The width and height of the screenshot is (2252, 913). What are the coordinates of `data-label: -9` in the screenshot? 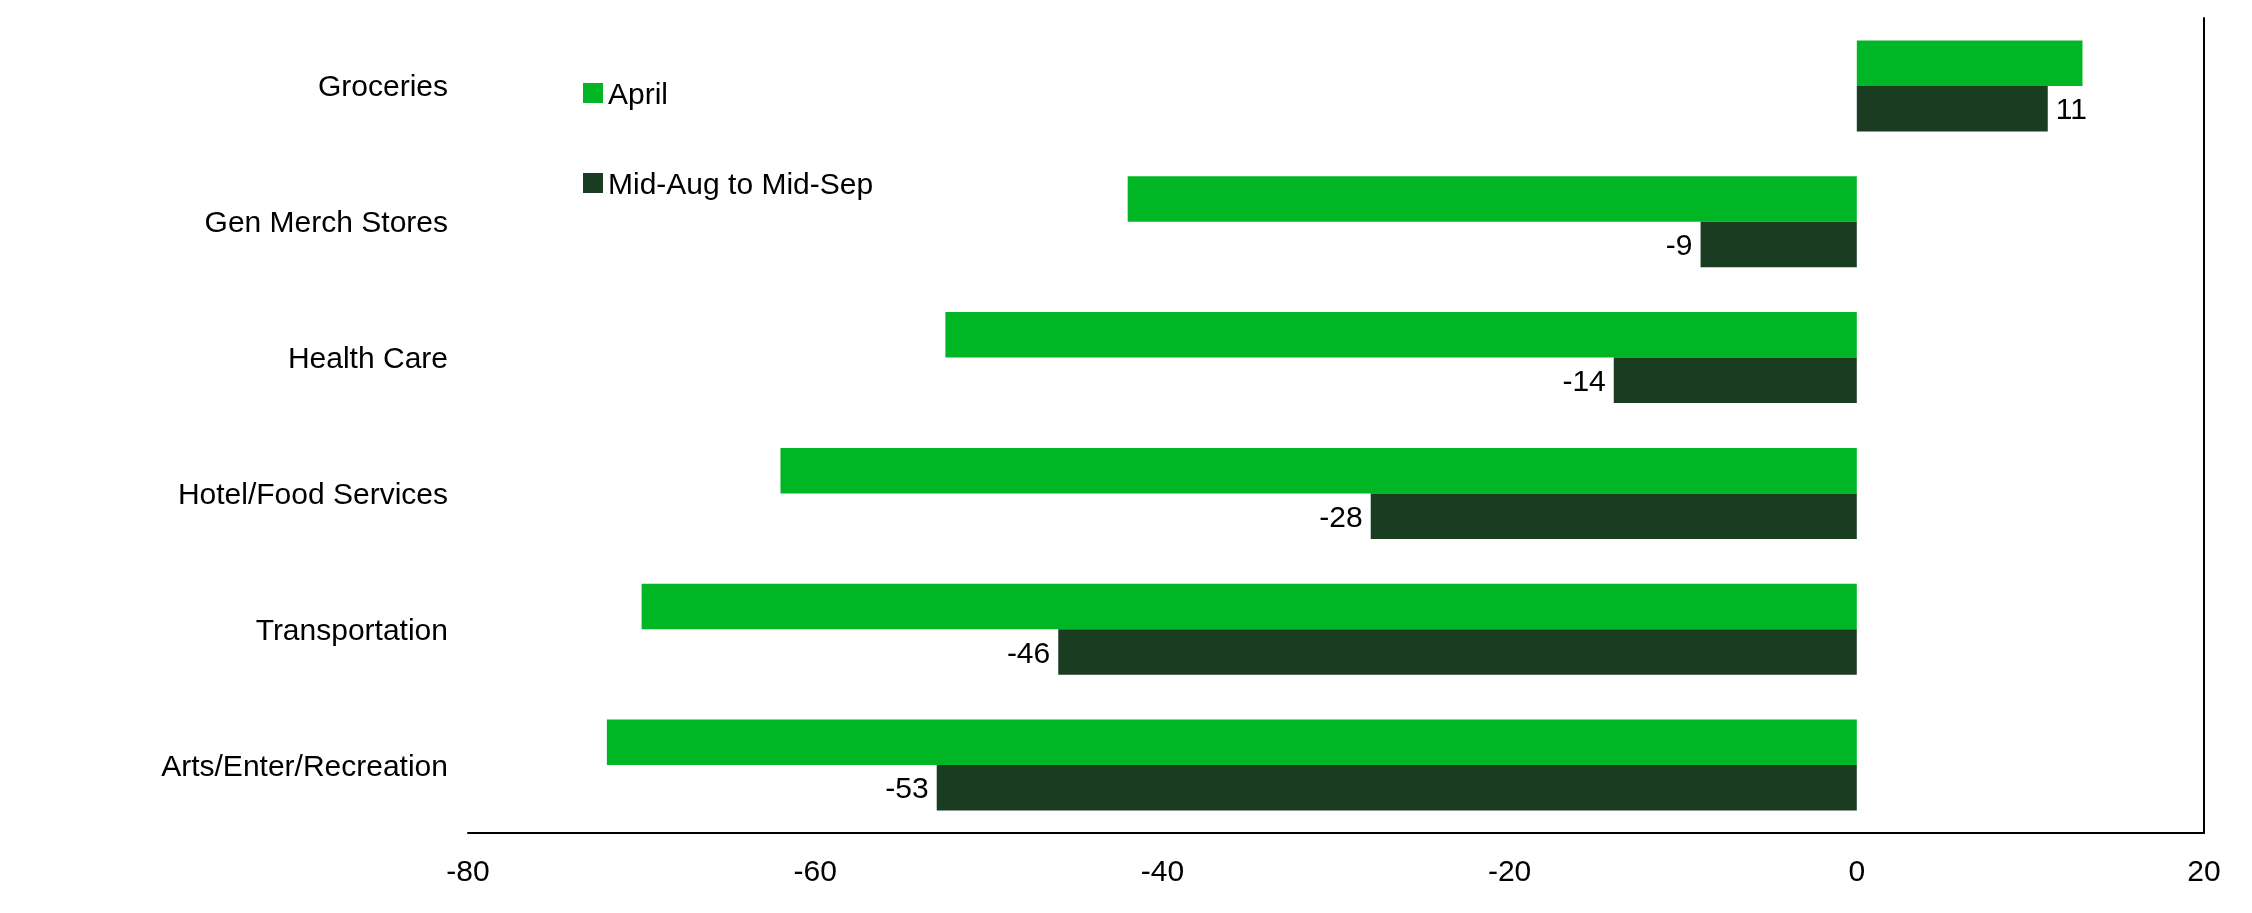 It's located at (1679, 244).